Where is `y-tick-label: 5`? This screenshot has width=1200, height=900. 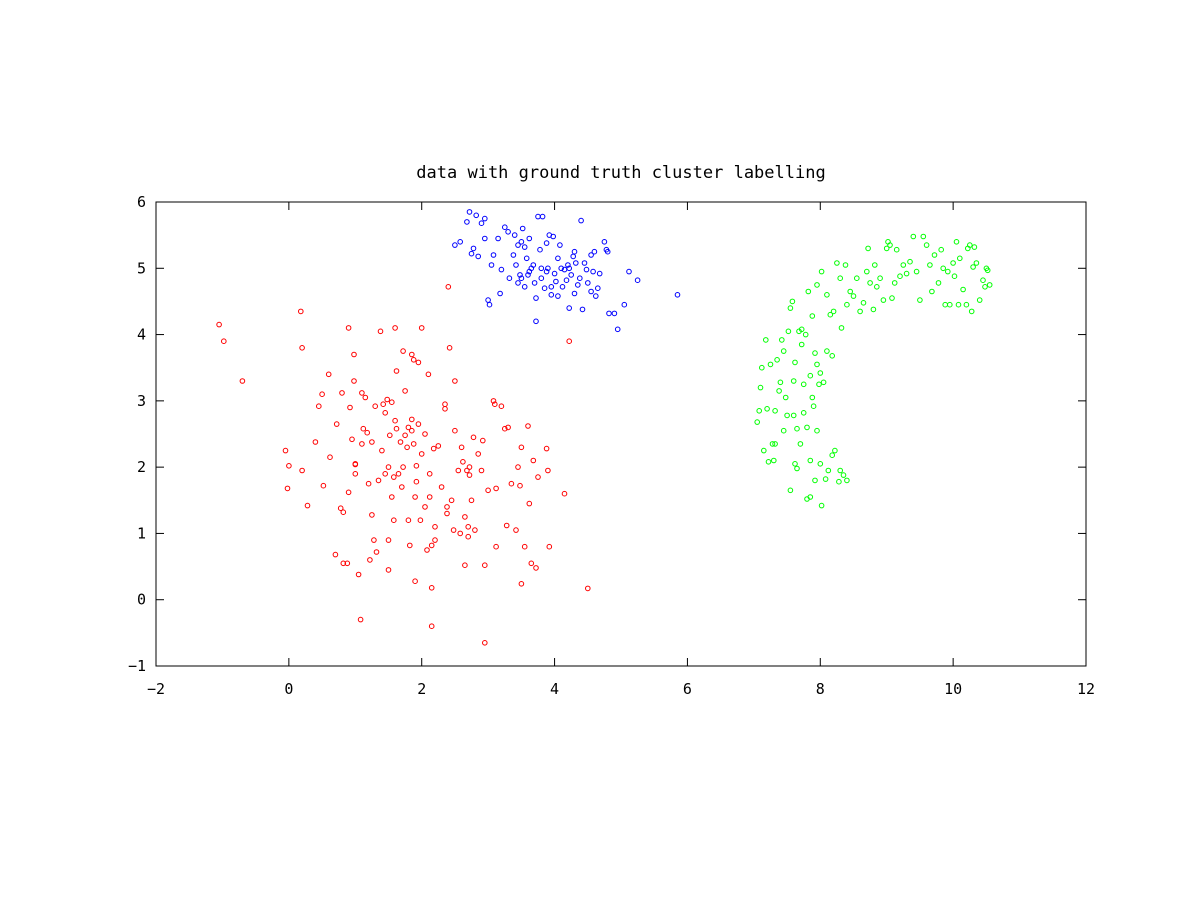
y-tick-label: 5 is located at coordinates (141, 268).